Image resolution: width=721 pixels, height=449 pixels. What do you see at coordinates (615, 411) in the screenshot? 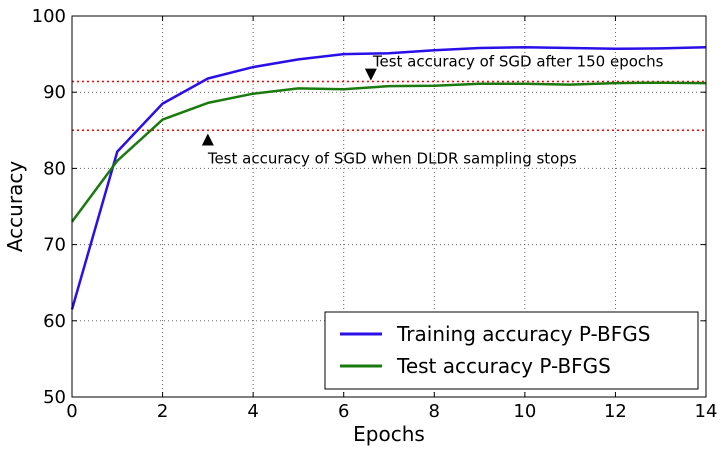
I see `x-tick-label: 12` at bounding box center [615, 411].